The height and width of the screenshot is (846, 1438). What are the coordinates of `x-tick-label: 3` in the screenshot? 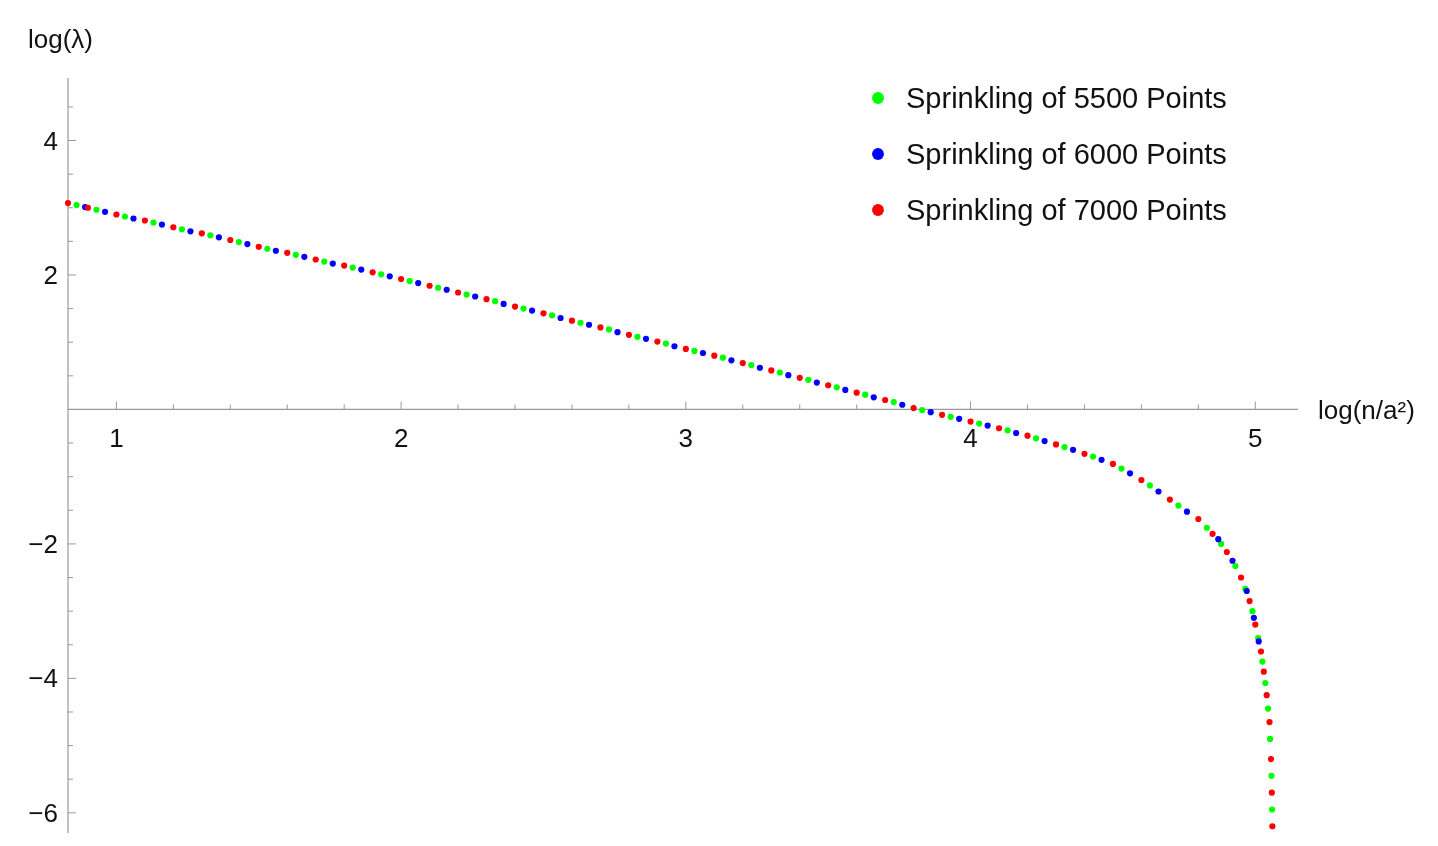 It's located at (686, 438).